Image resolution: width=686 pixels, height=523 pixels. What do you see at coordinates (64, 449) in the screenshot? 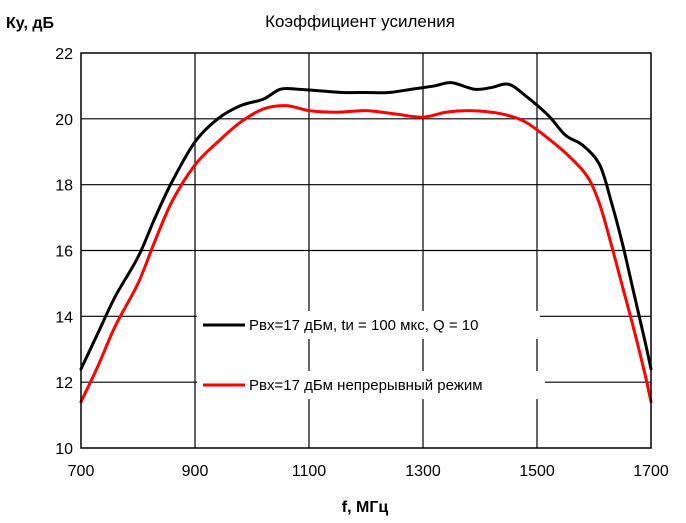
I see `y-tick-label: 10` at bounding box center [64, 449].